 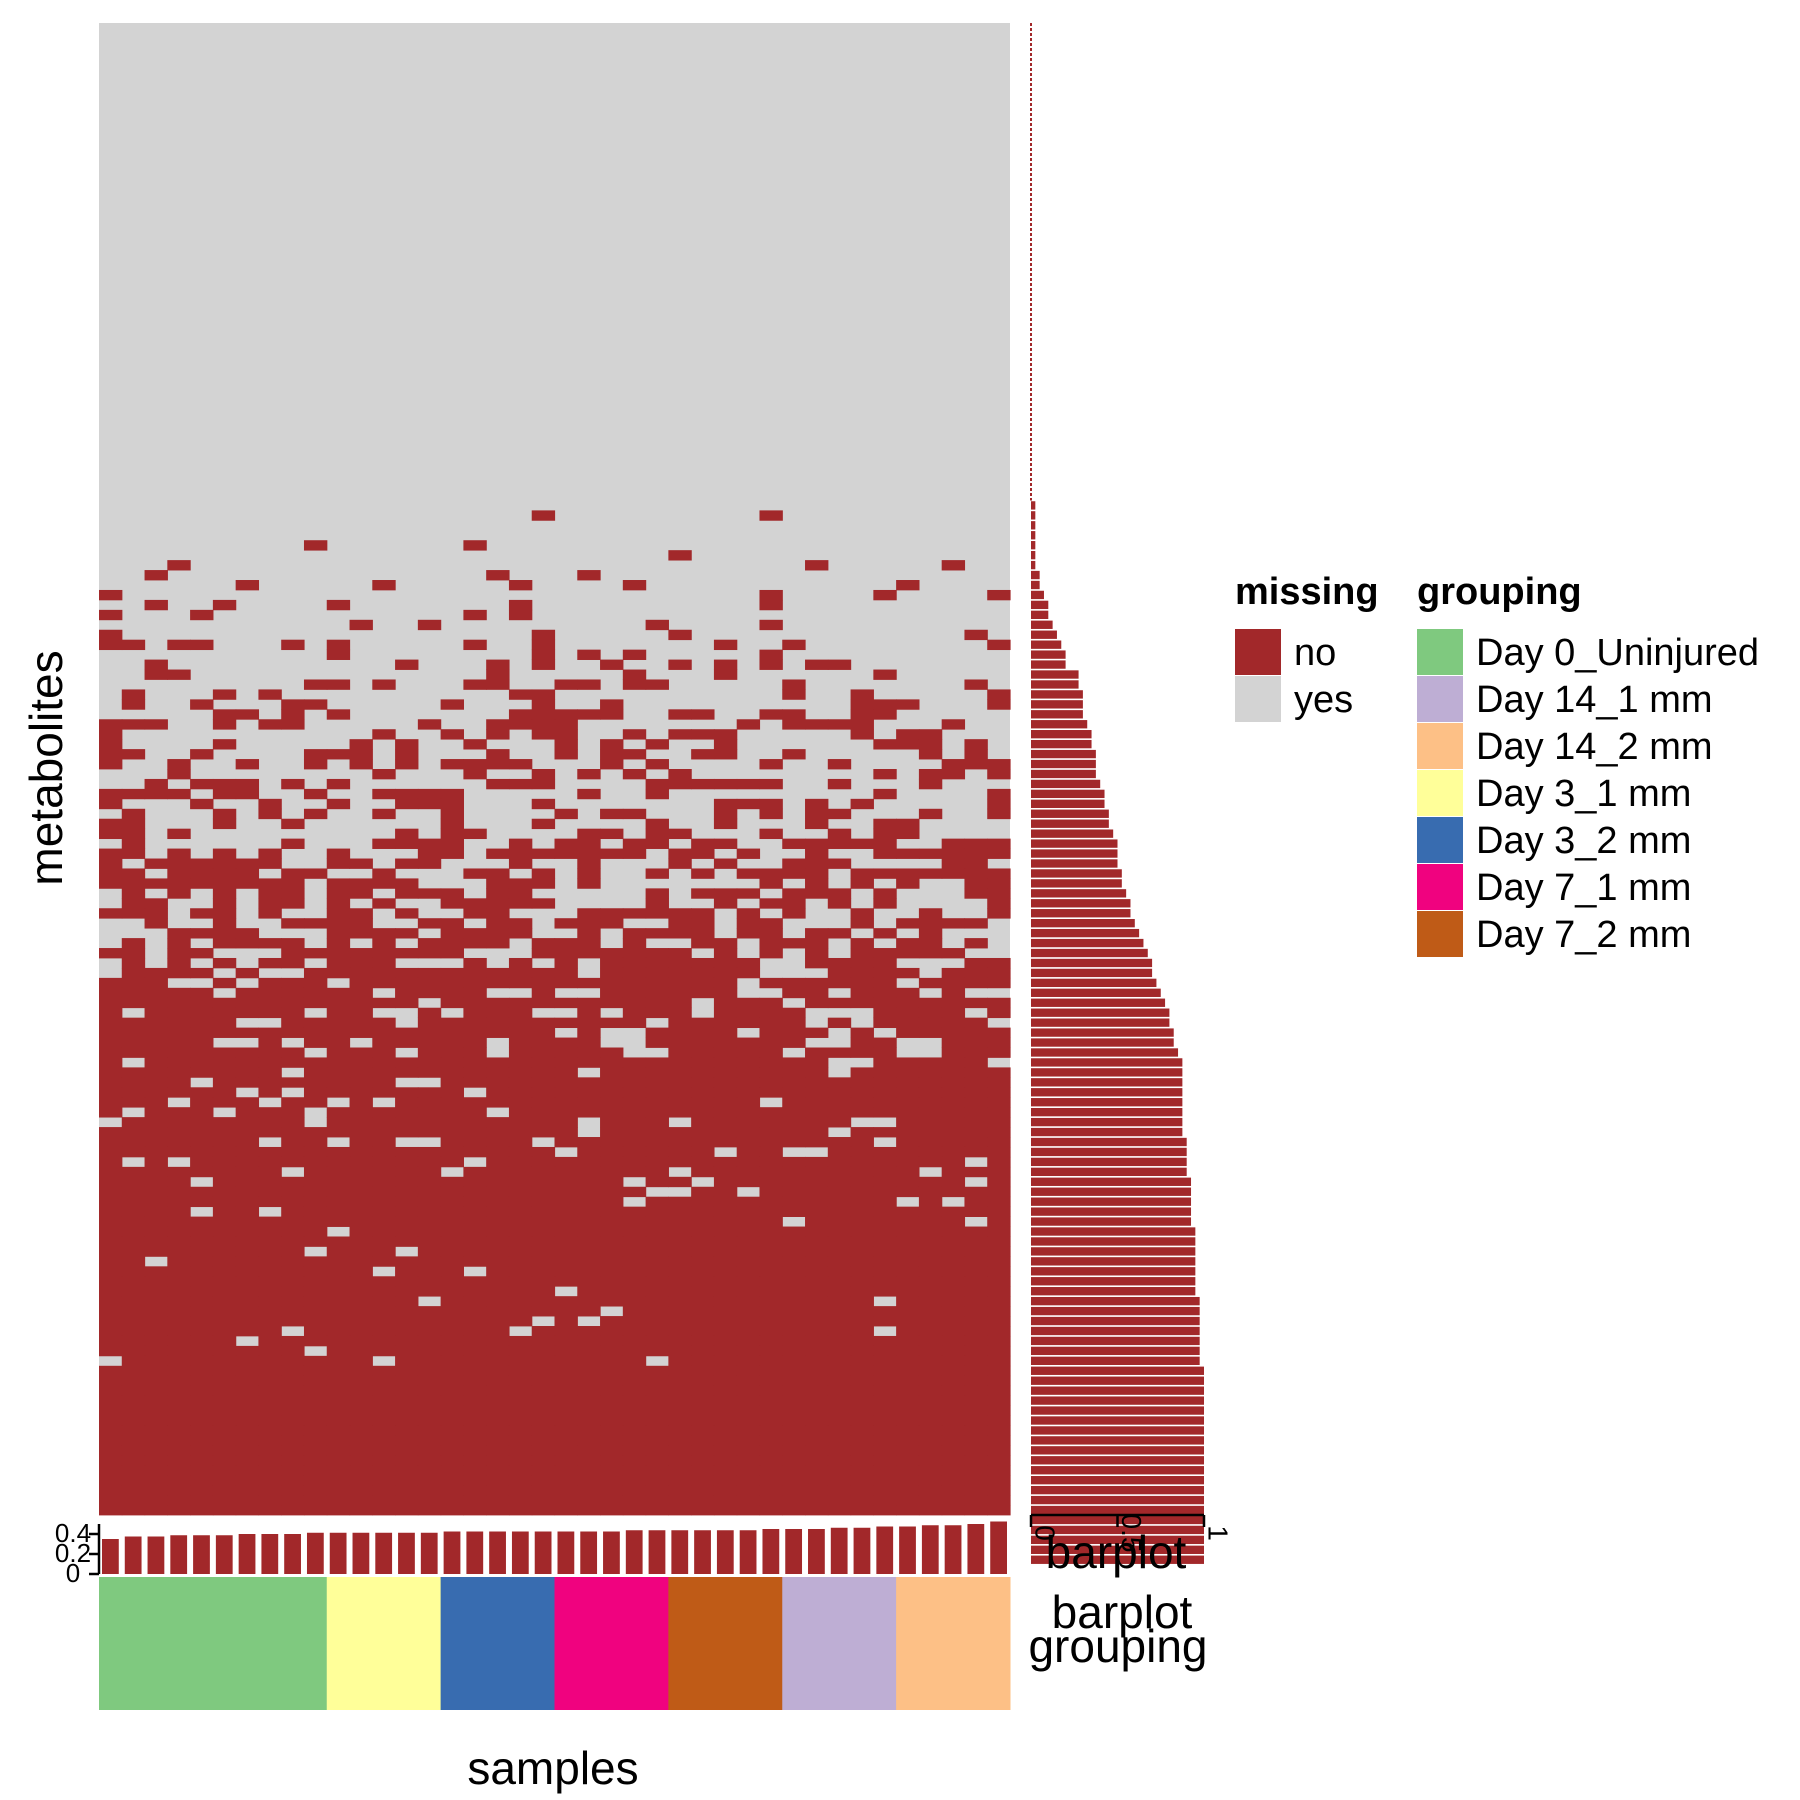 What do you see at coordinates (839, 1643) in the screenshot?
I see `grouping-segment` at bounding box center [839, 1643].